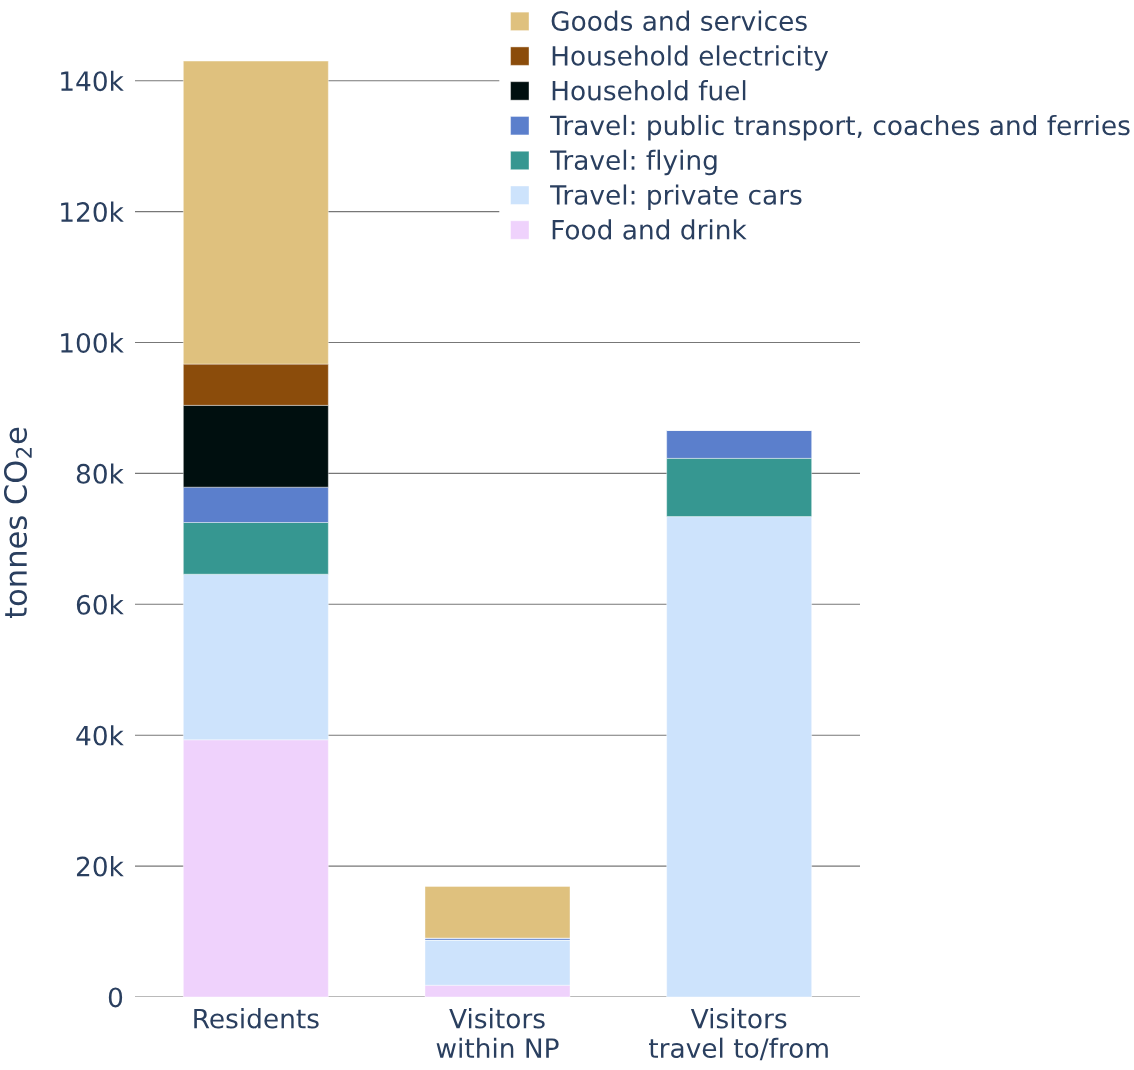 This screenshot has height=1070, width=1134. Describe the element at coordinates (738, 1034) in the screenshot. I see `x-tick-label: Visitors travel to/from` at that location.